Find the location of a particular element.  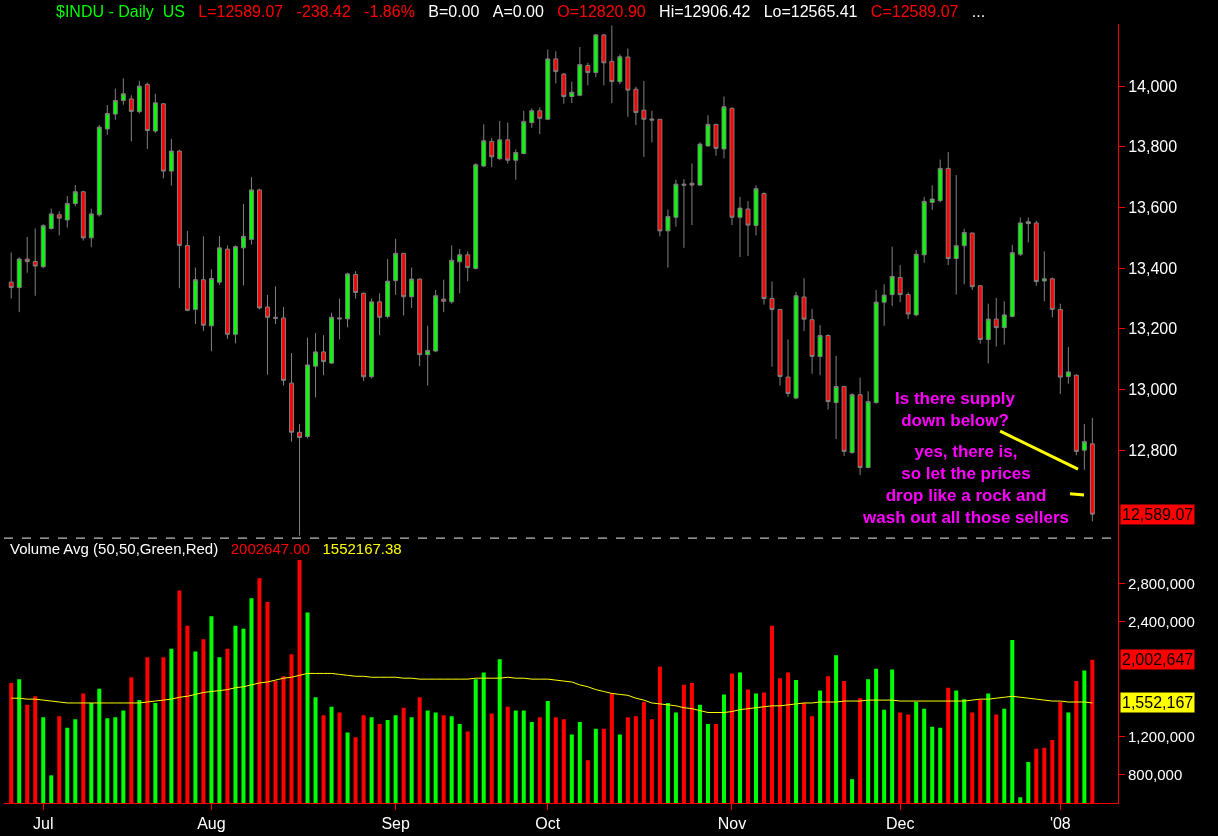

y-tick-label: 13,600 is located at coordinates (1153, 208).